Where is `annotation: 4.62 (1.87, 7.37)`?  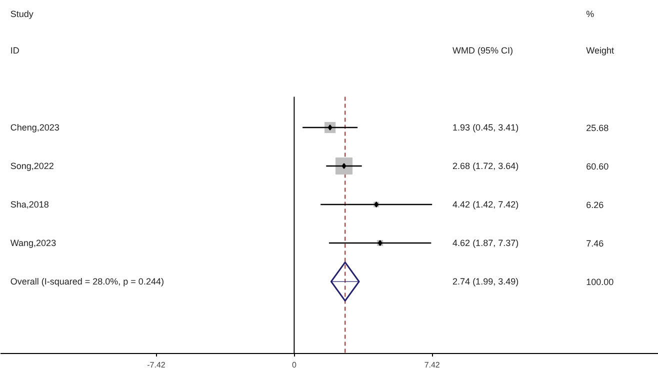
annotation: 4.62 (1.87, 7.37) is located at coordinates (485, 243).